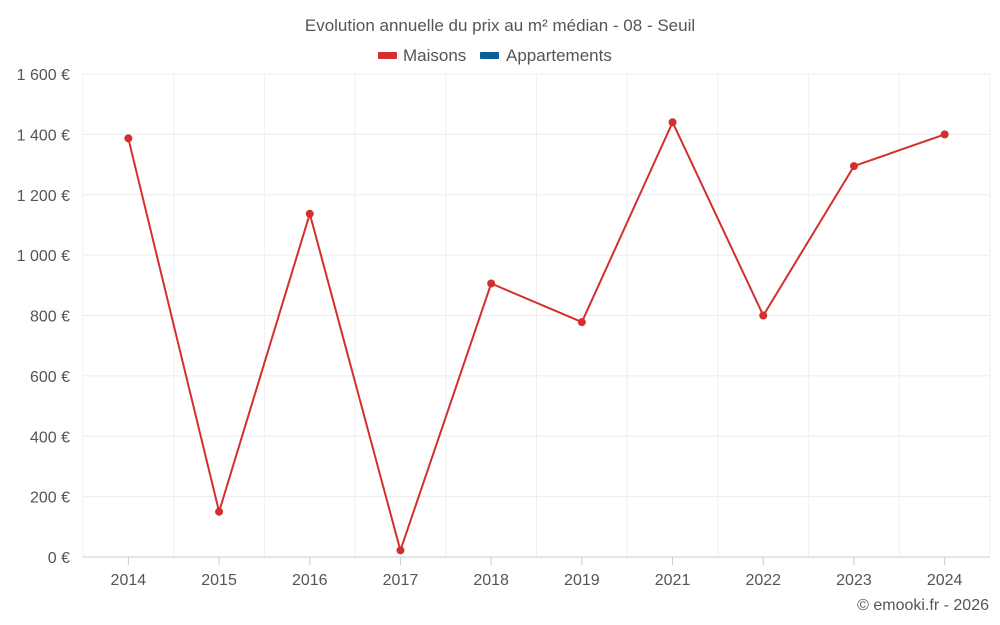  Describe the element at coordinates (50, 498) in the screenshot. I see `y-tick-label: 200 €` at that location.